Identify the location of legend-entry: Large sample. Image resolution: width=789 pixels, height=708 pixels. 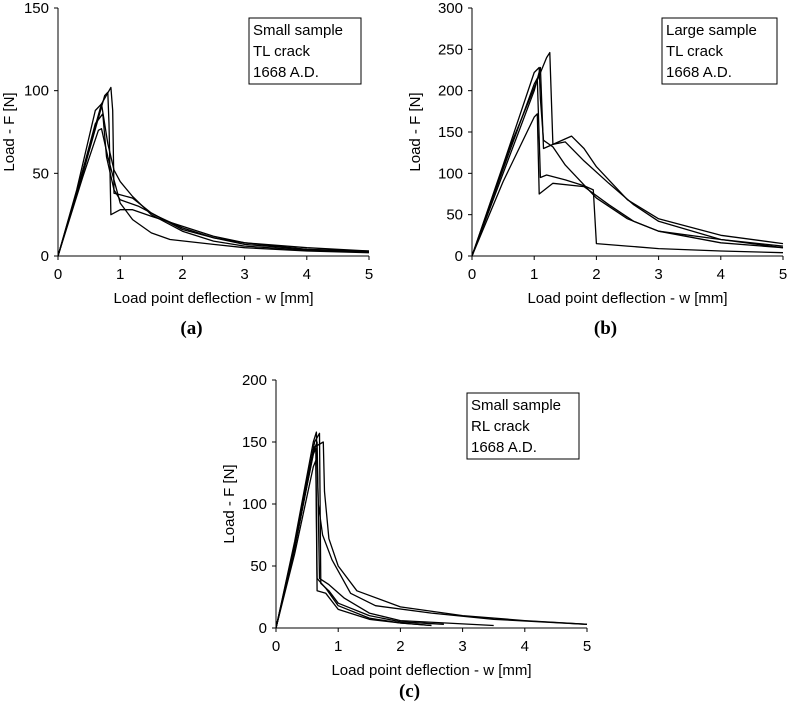
(711, 30).